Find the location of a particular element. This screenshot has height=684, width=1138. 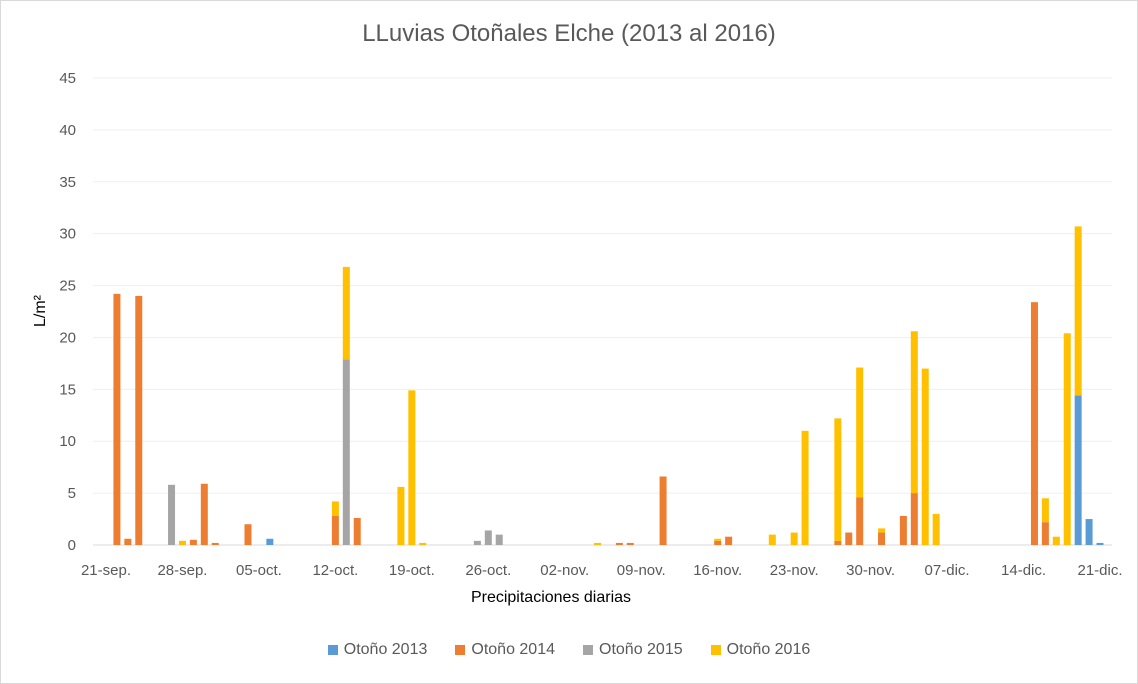

y-axis-title: L/m² is located at coordinates (40, 310).